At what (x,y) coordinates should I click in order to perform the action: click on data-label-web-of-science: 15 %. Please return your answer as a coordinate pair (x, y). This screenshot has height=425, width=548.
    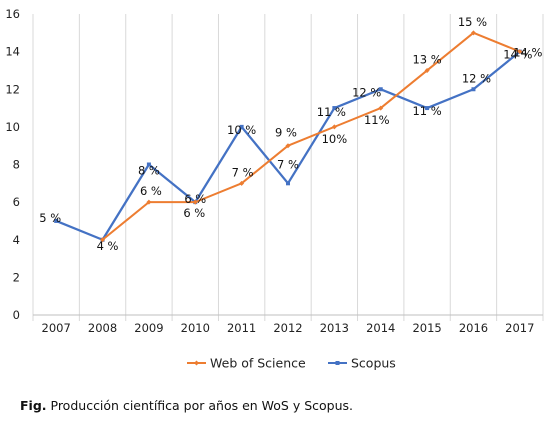
    Looking at the image, I should click on (472, 22).